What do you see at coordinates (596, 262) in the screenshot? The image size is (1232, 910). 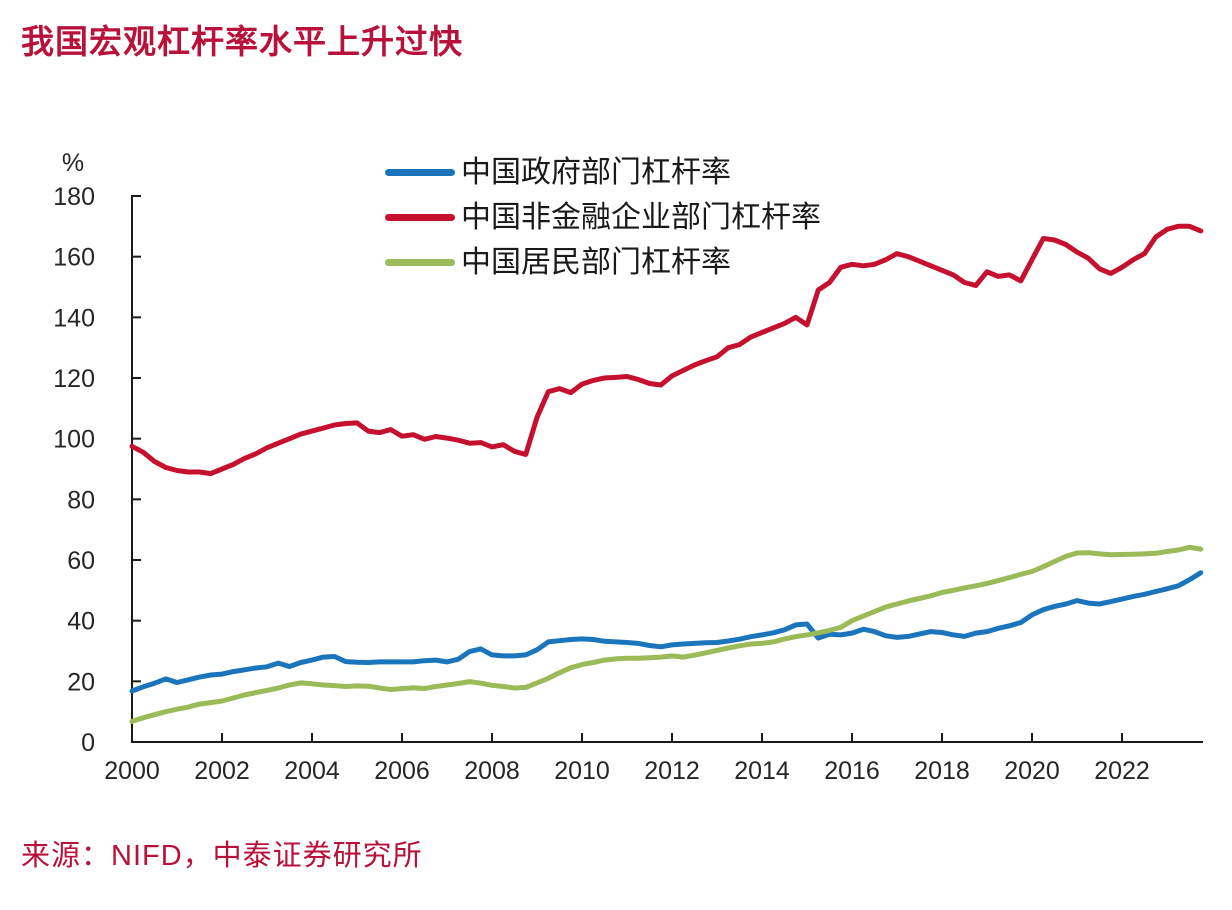 I see `legend-label-3: 中国居民部门杠杆率` at bounding box center [596, 262].